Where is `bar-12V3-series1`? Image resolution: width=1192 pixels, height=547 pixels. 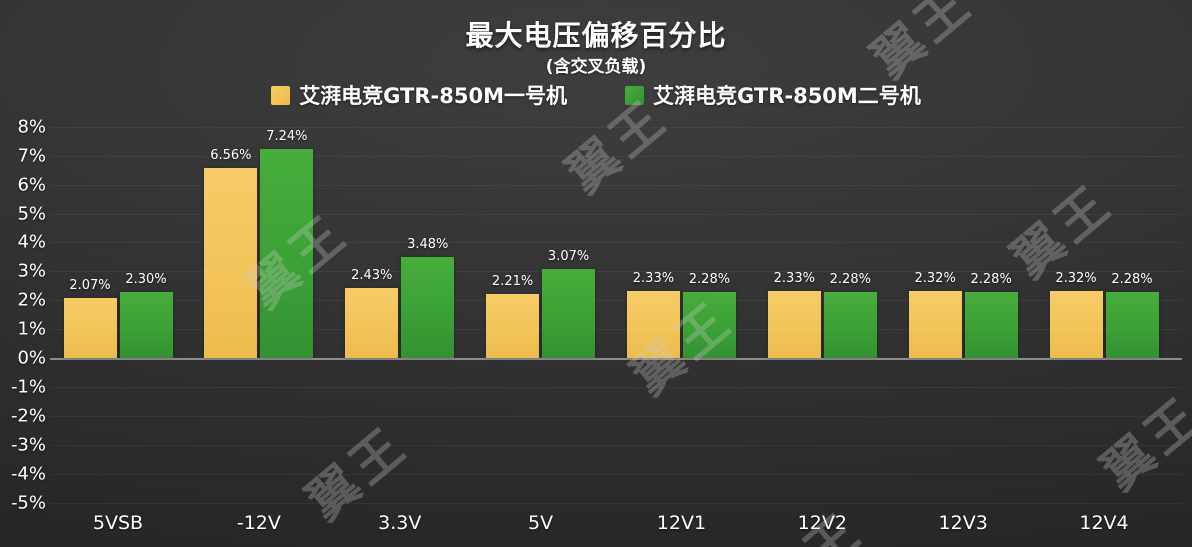 bar-12V3-series1 is located at coordinates (935, 324).